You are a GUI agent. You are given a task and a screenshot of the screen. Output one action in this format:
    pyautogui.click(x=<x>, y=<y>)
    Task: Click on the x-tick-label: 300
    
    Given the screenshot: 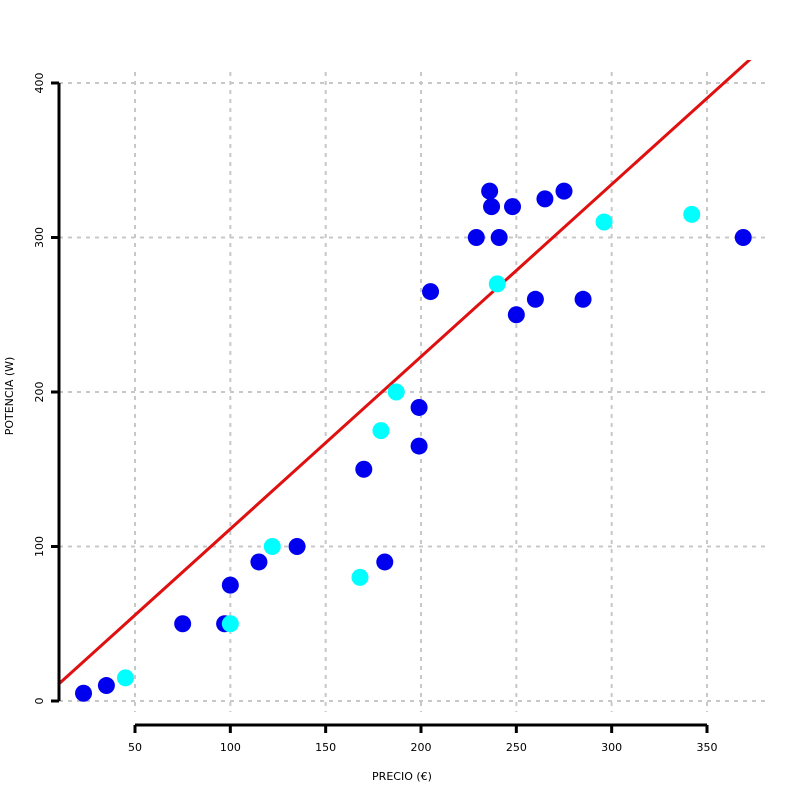 What is the action you would take?
    pyautogui.click(x=611, y=747)
    